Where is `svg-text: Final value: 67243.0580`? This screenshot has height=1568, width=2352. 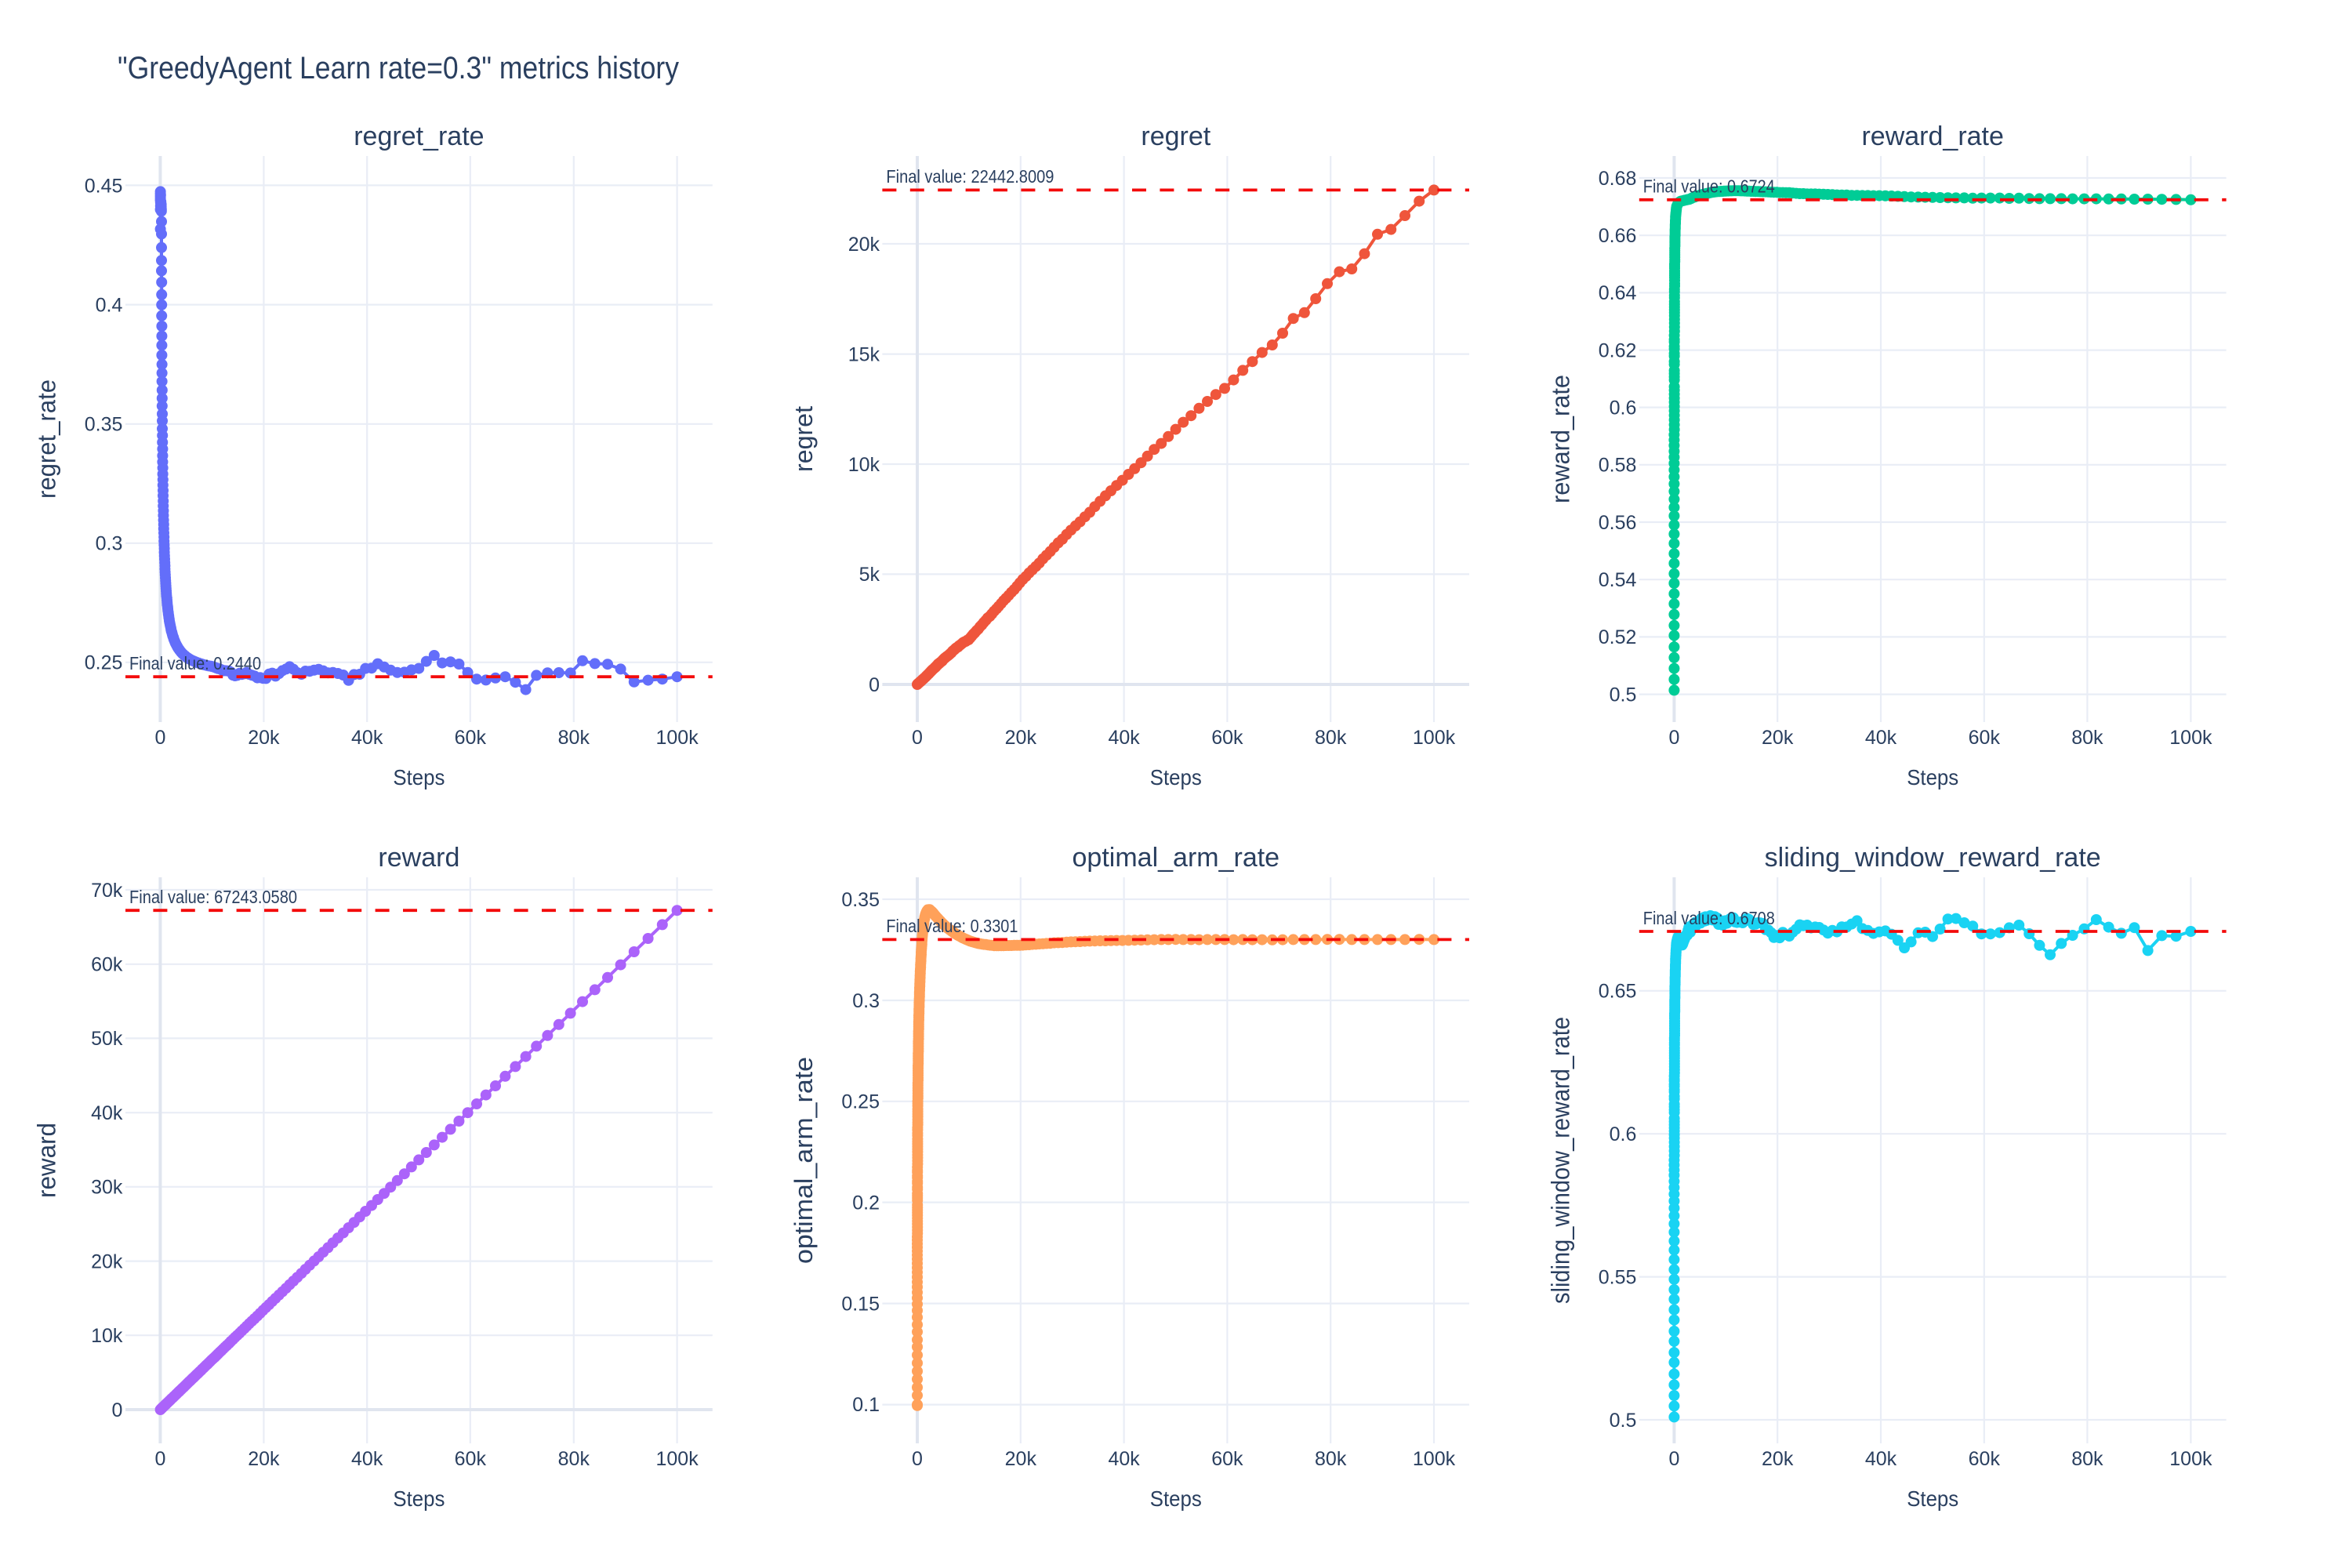
svg-text: Final value: 67243.0580 is located at coordinates (213, 897).